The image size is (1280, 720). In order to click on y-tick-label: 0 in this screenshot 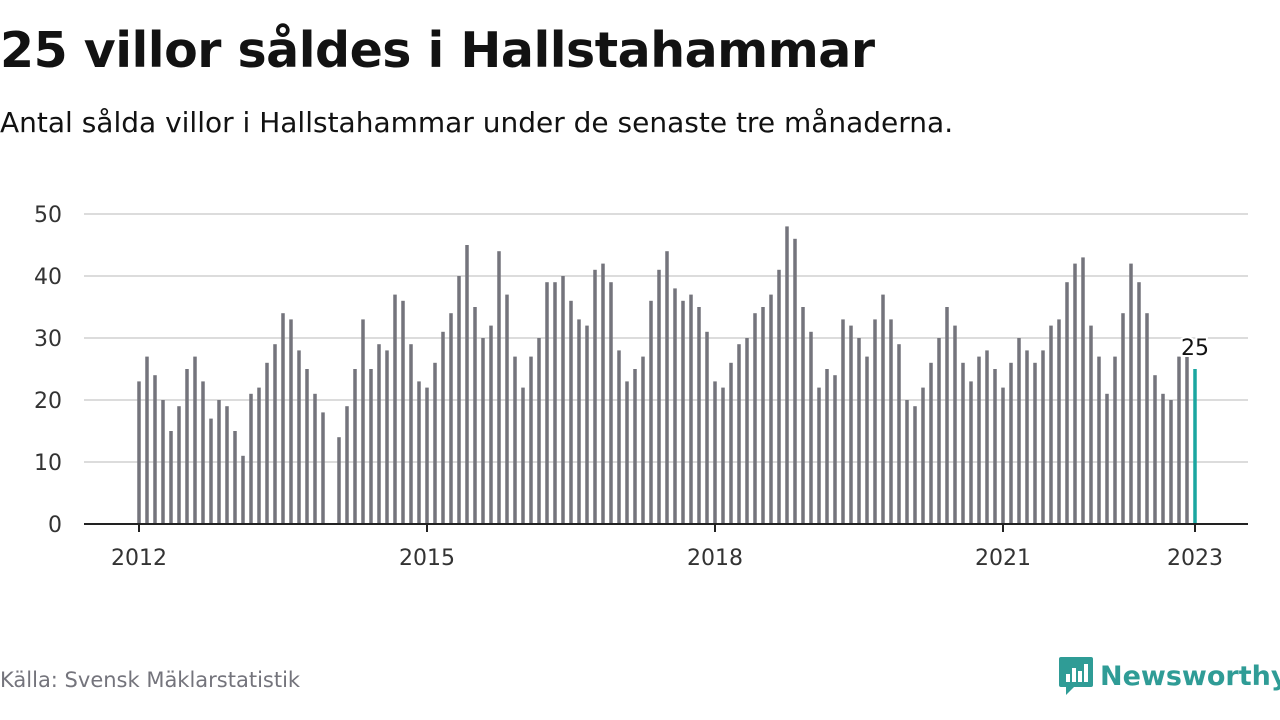, I will do `click(55, 525)`.